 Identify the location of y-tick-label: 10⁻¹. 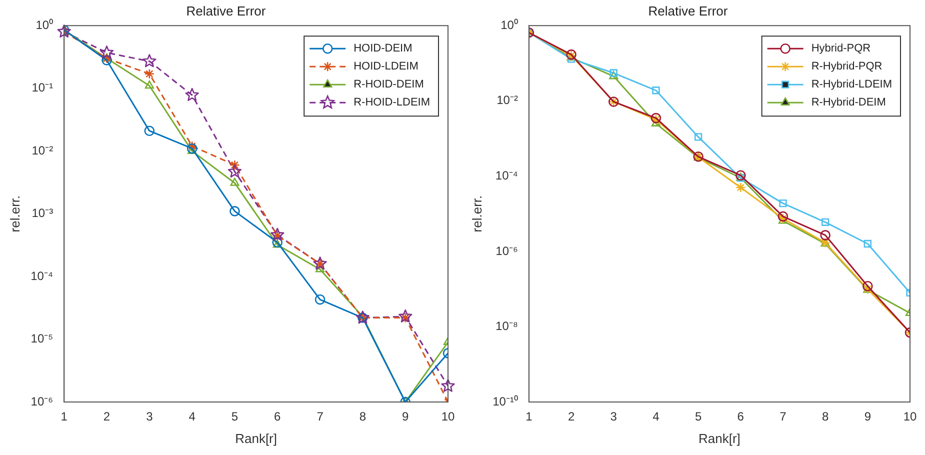
(43, 87).